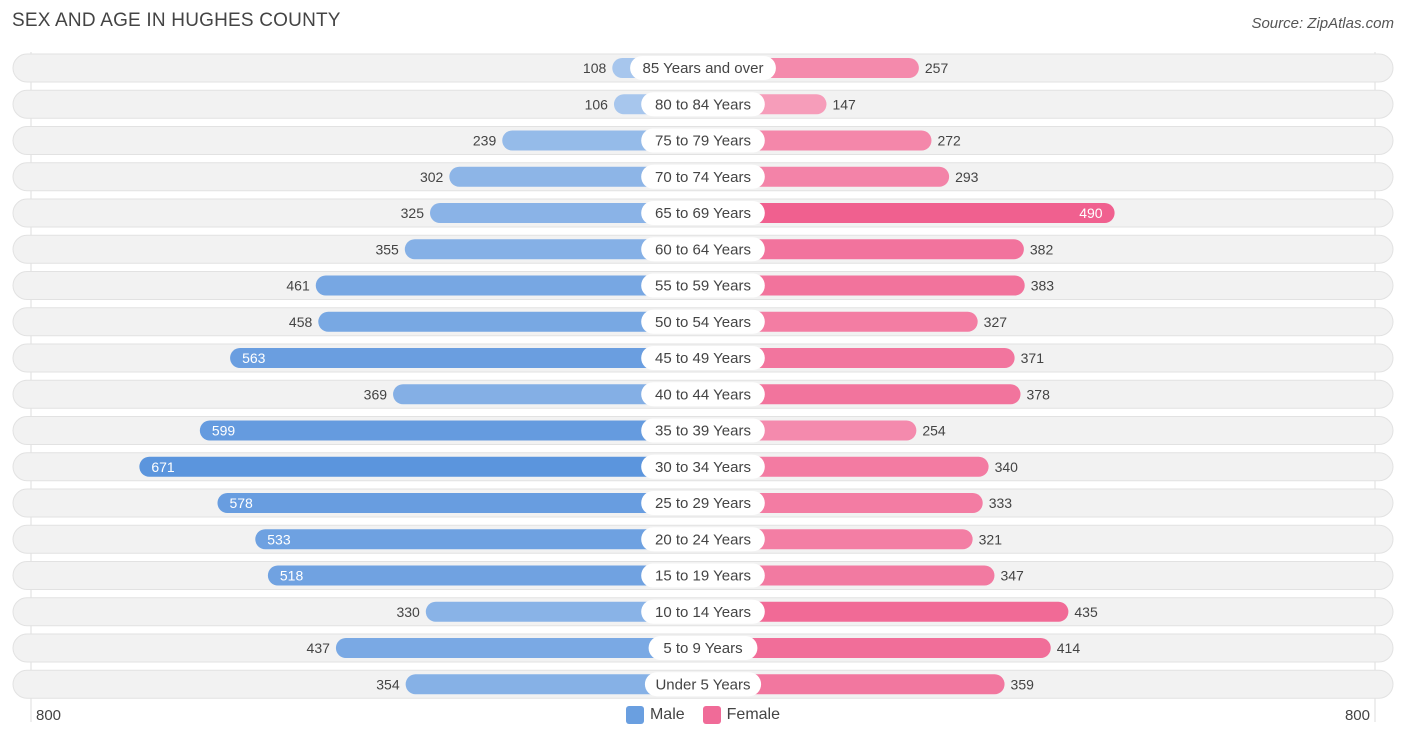  What do you see at coordinates (1039, 394) in the screenshot?
I see `value-label-female: 378` at bounding box center [1039, 394].